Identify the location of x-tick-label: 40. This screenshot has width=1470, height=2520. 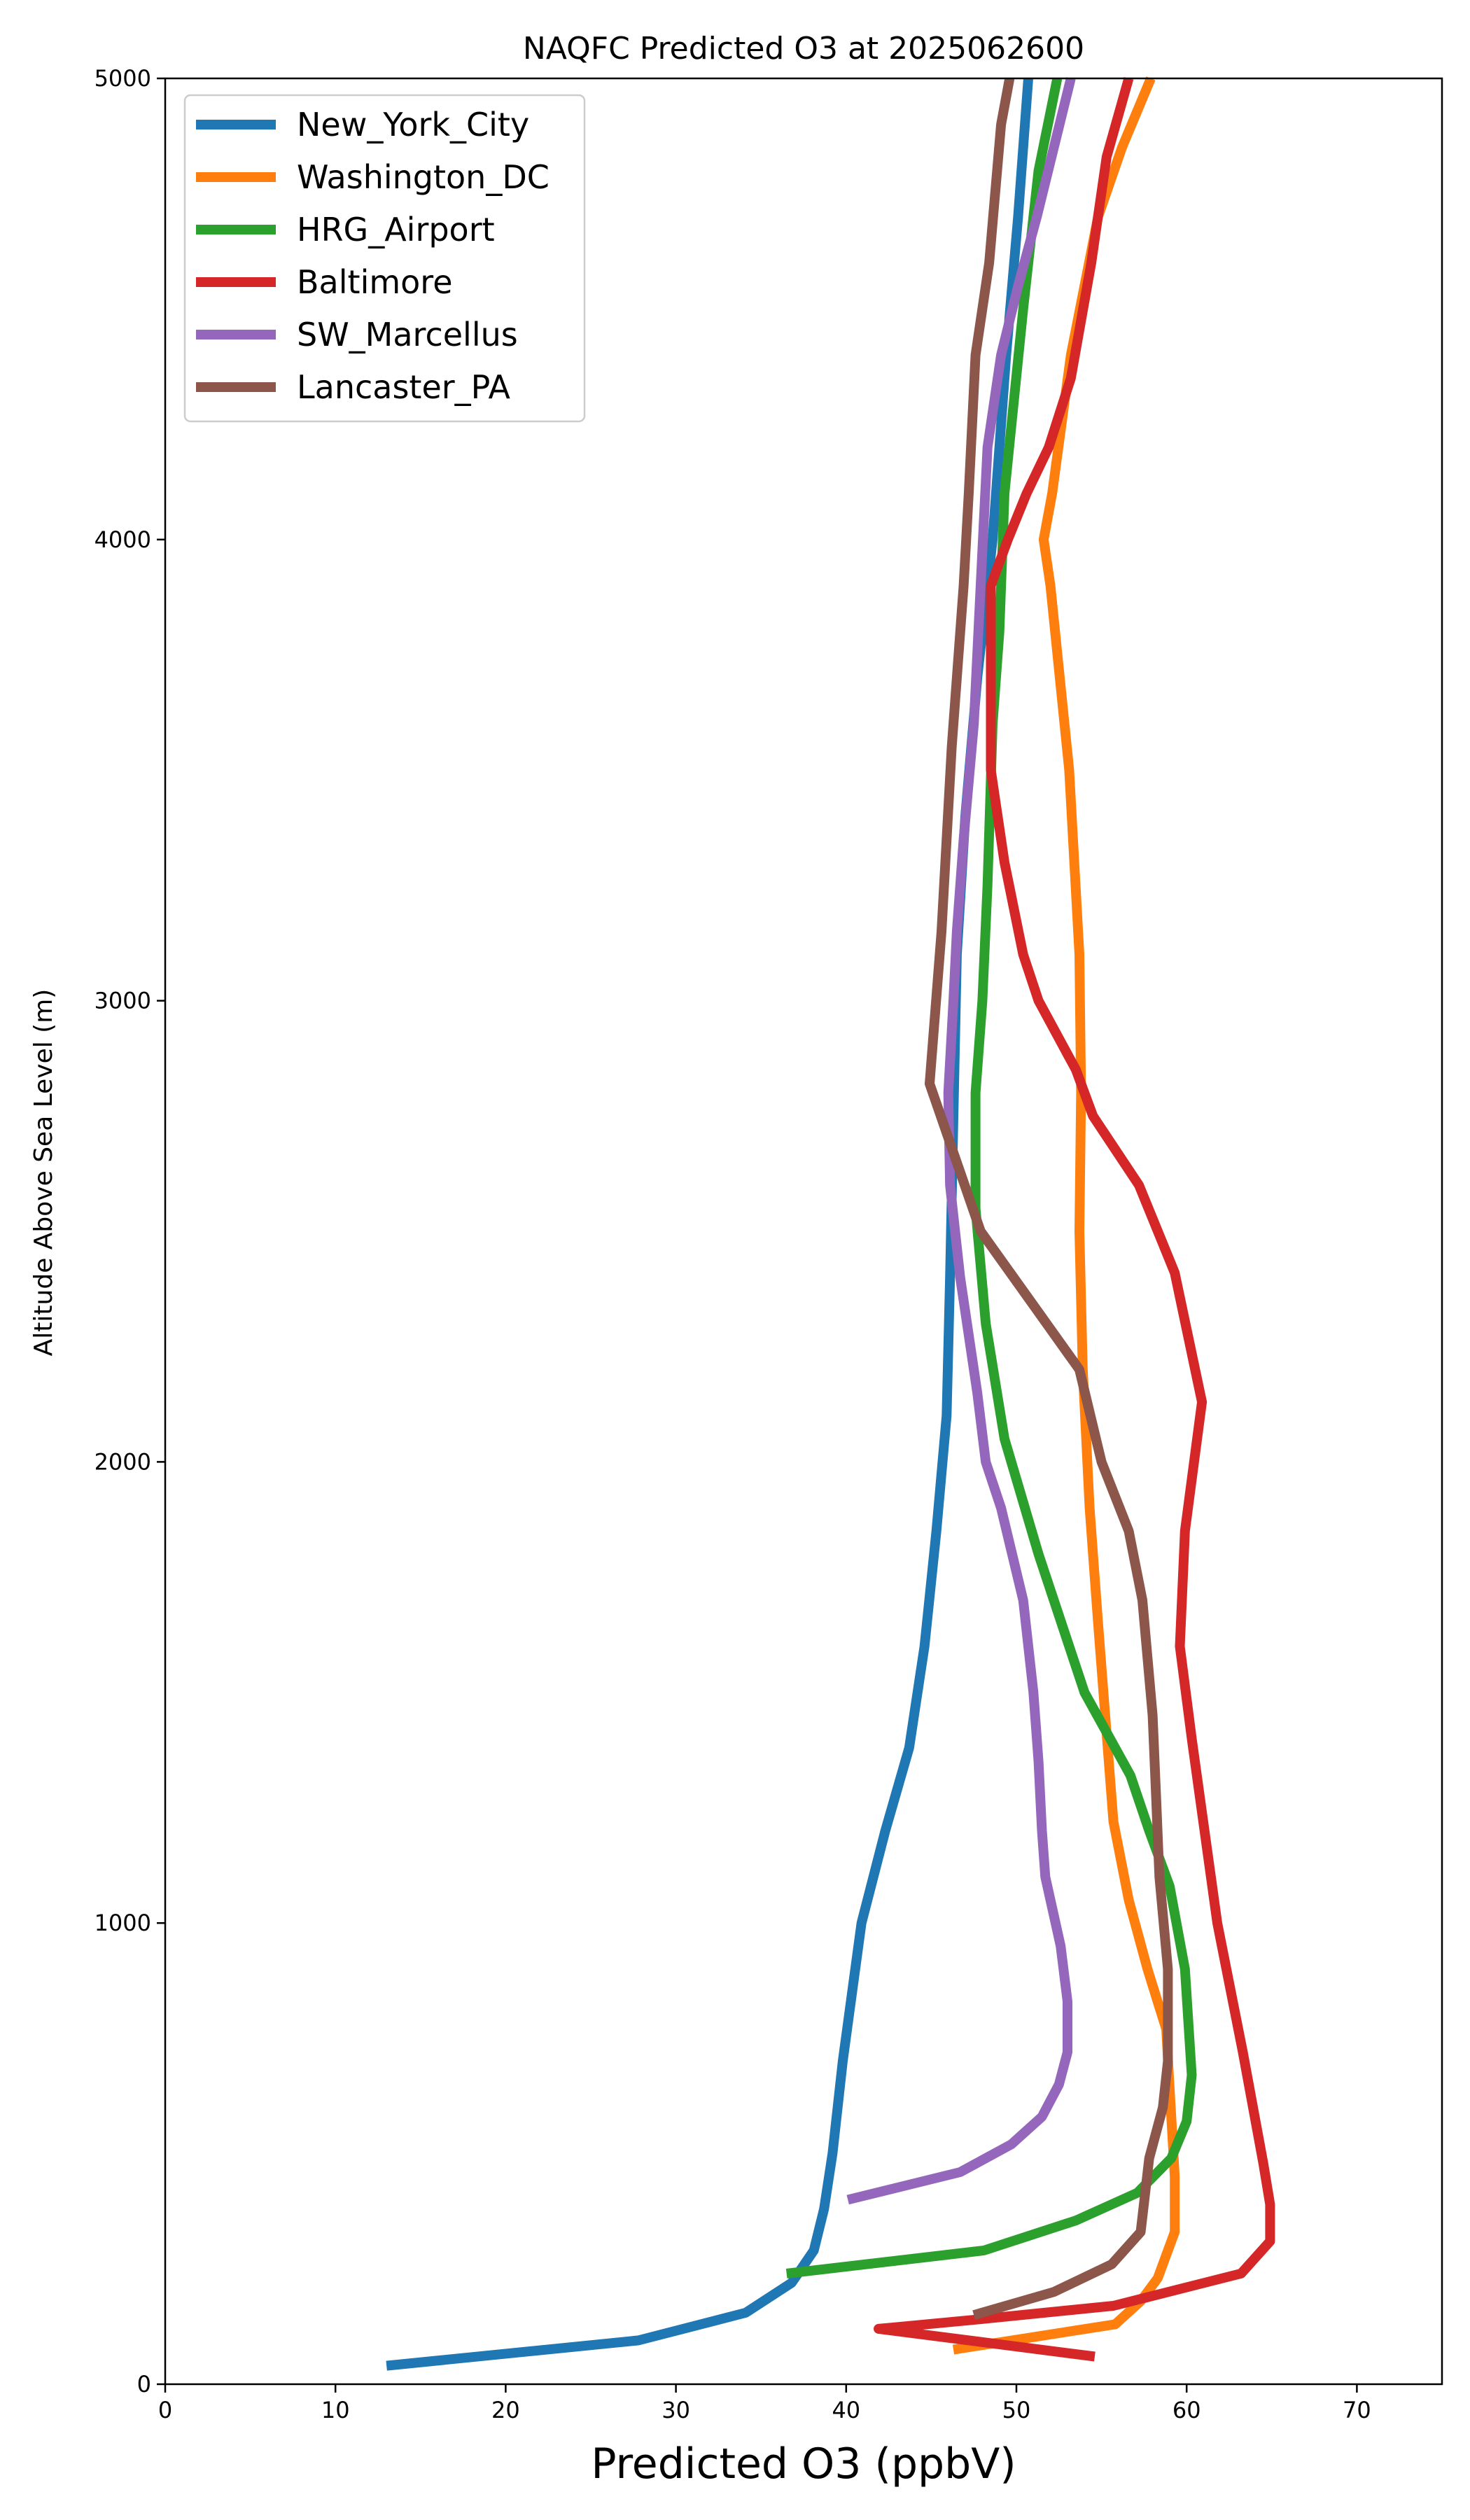
(846, 2410).